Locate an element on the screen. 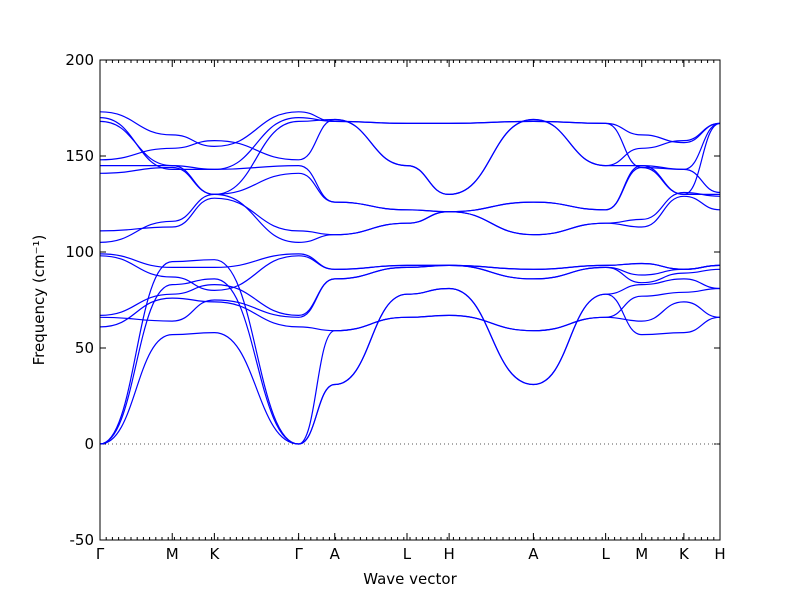 The width and height of the screenshot is (800, 600). y-tick-label: 200 is located at coordinates (79, 60).